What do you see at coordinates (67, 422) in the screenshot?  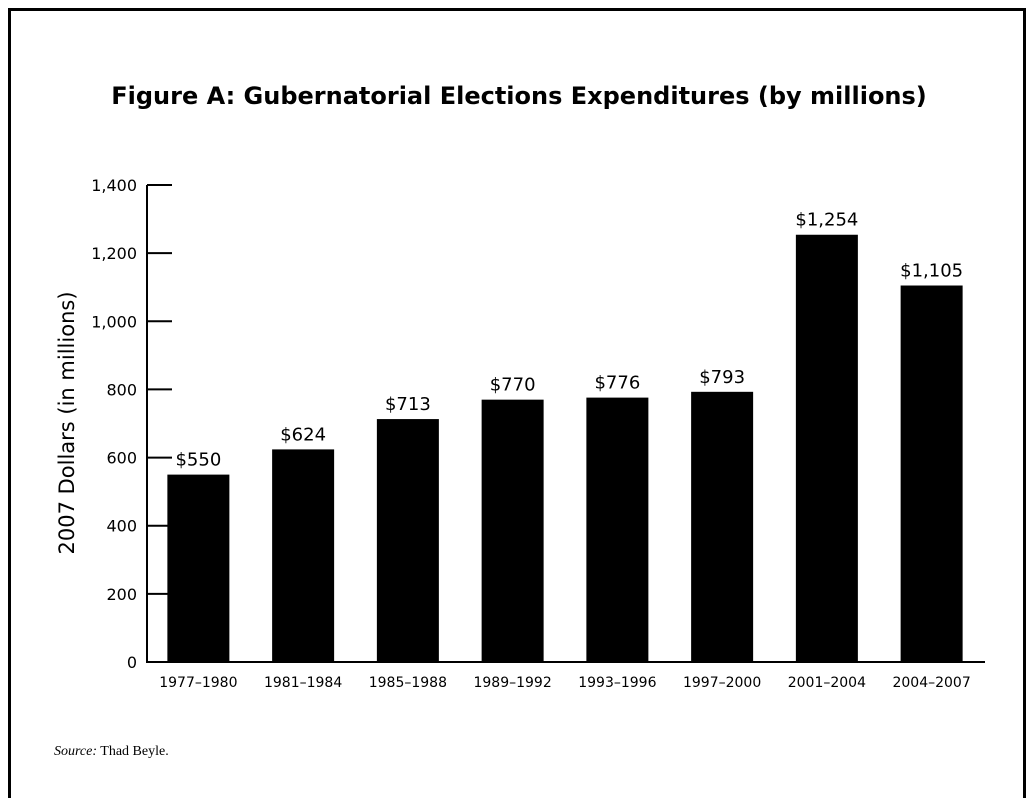 I see `y-axis-label: 2007 Dollars (in millions)` at bounding box center [67, 422].